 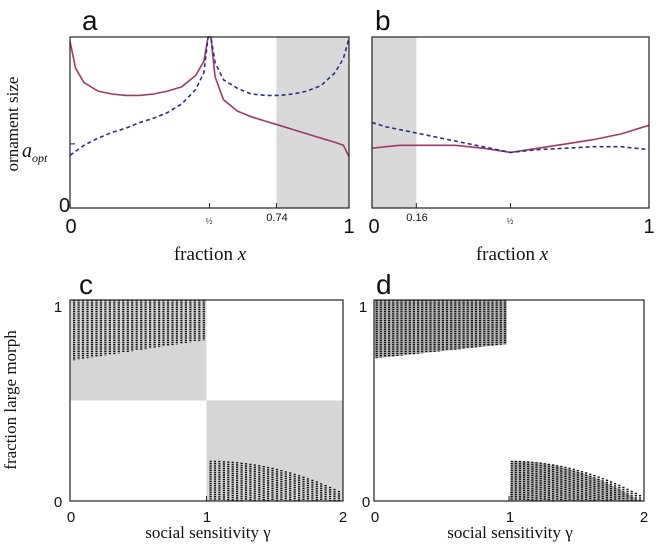 I want to click on panel-a-xlabel-text: fraction, so click(x=204, y=254).